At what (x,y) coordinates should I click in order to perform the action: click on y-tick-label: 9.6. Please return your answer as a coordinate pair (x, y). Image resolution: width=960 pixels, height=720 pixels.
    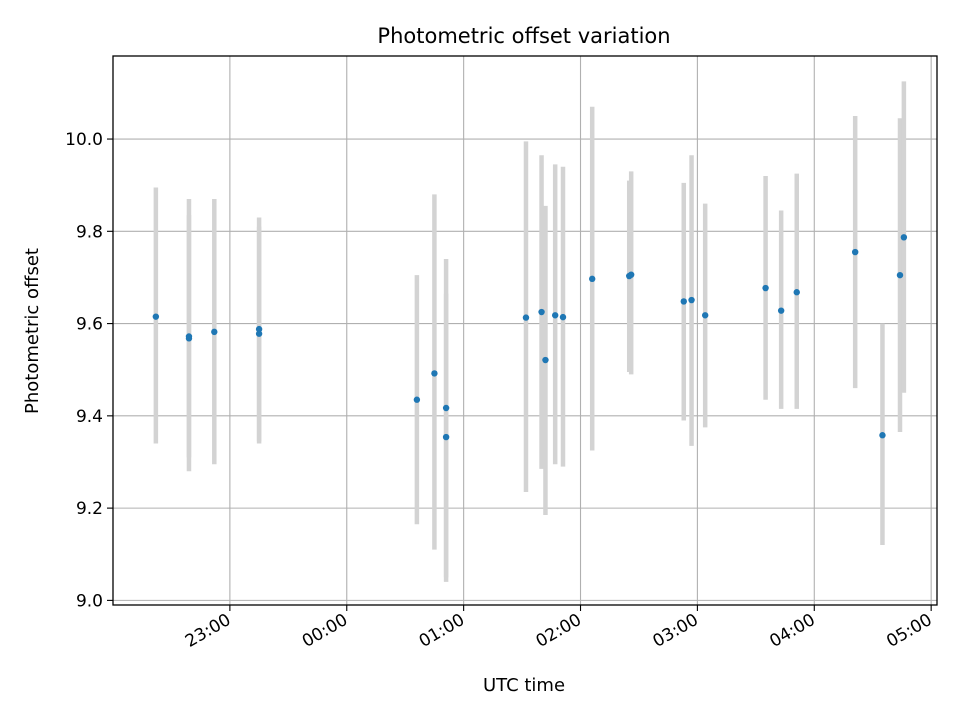
    Looking at the image, I should click on (89, 325).